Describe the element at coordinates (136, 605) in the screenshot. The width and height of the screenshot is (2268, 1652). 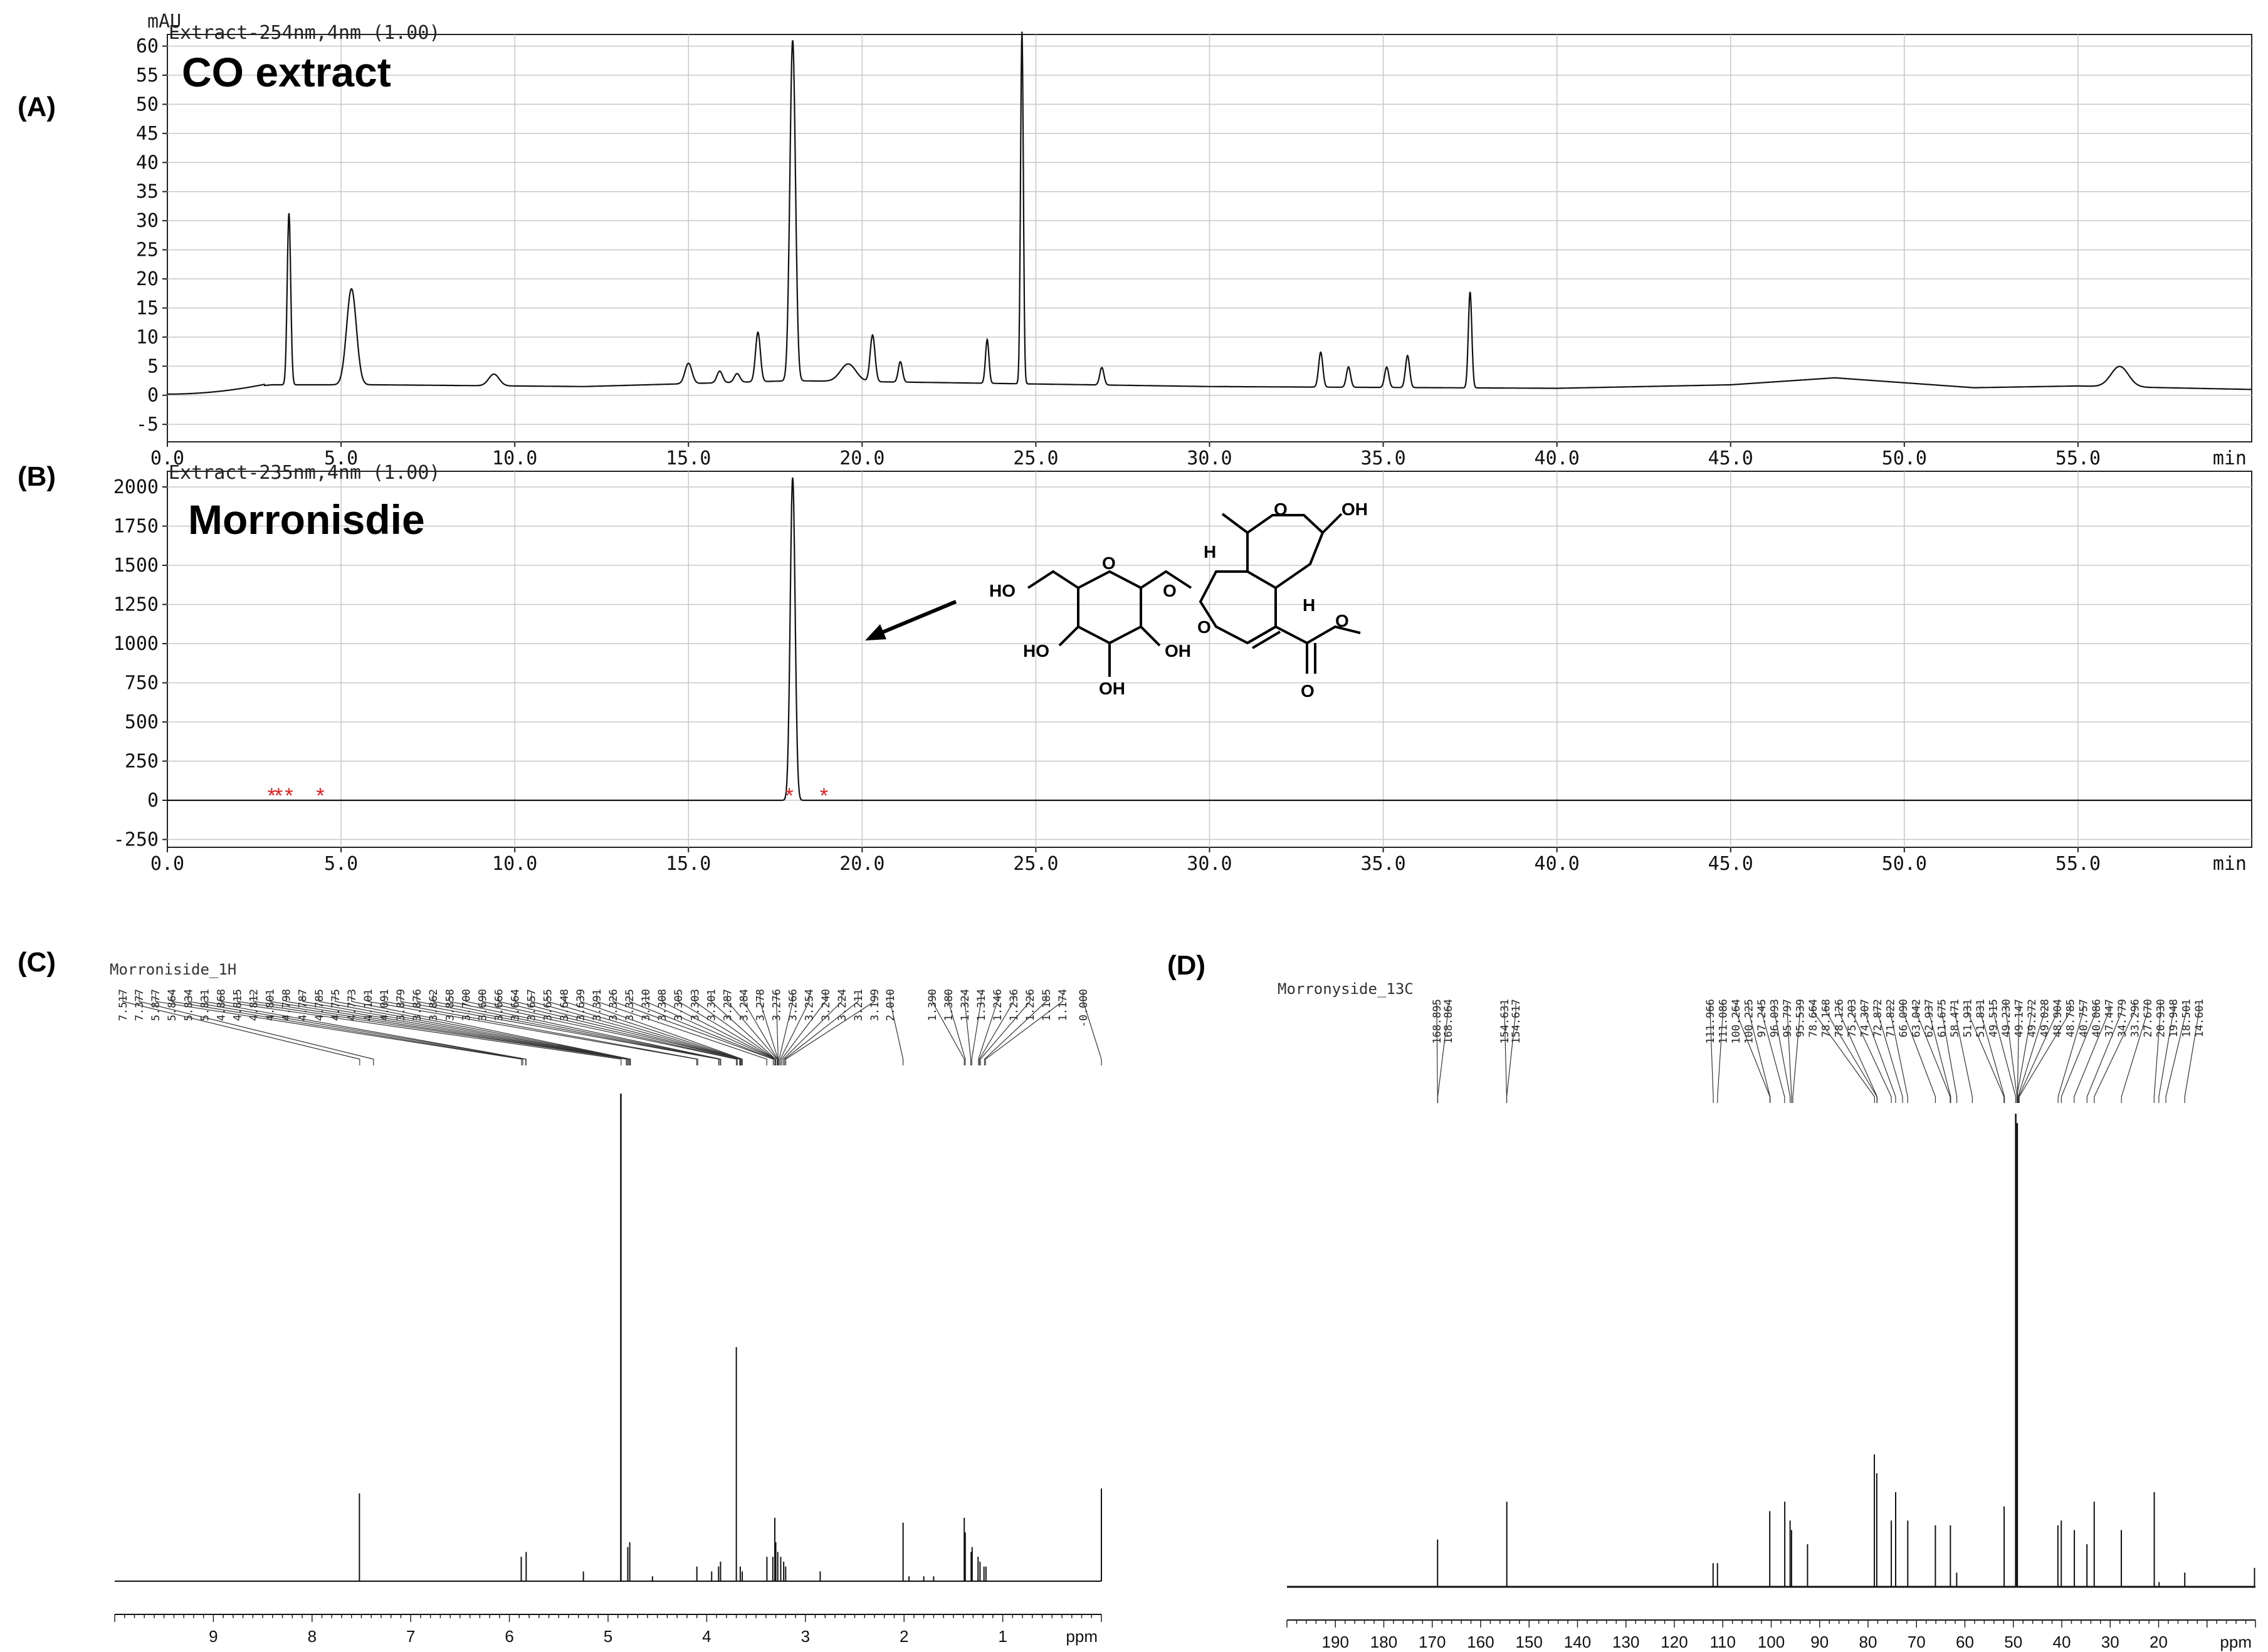
I see `y-tick-label: 1250` at that location.